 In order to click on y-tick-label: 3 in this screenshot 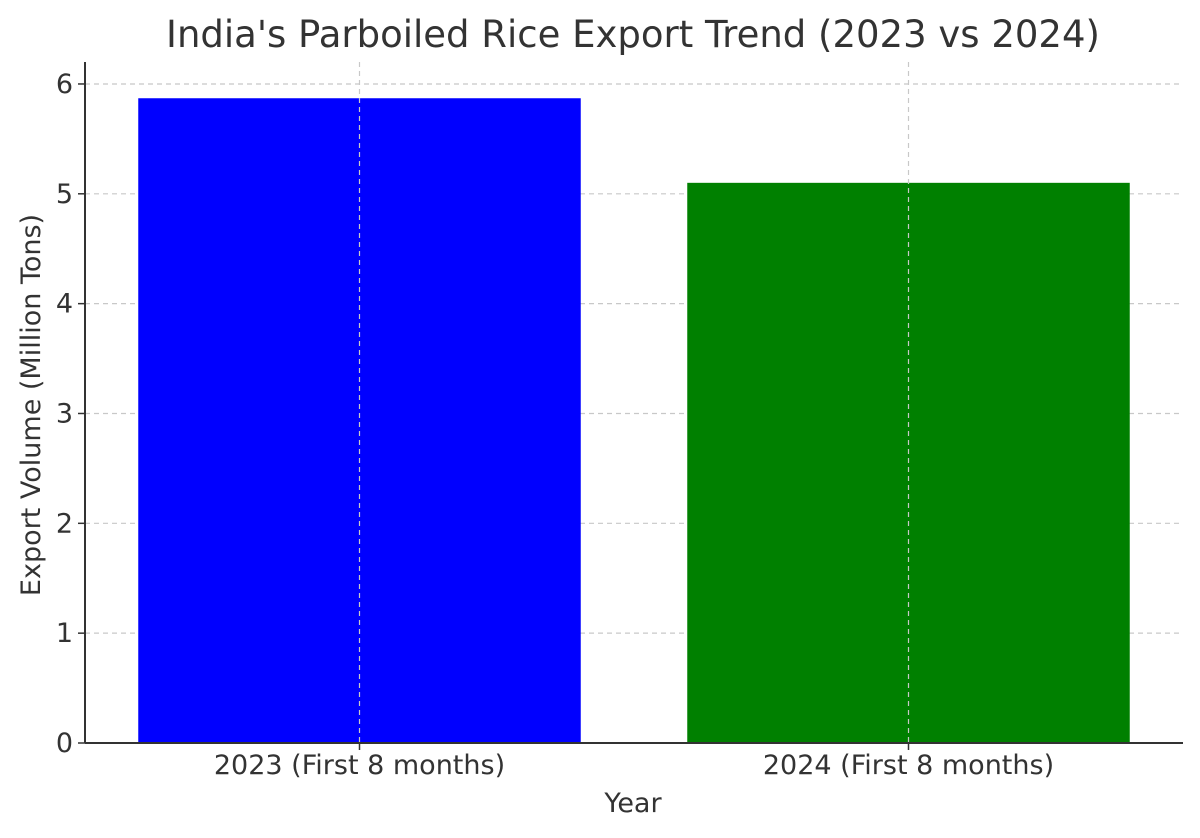, I will do `click(64, 413)`.